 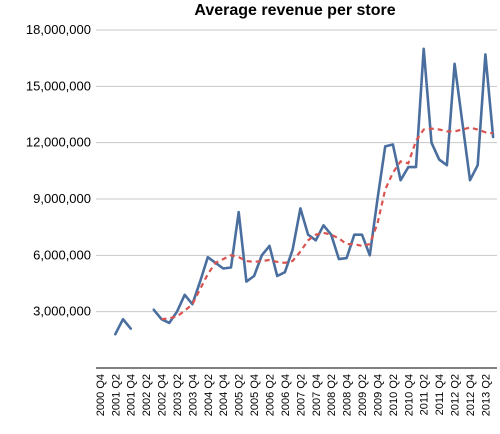 I want to click on x-tick-label: 2001 Q2, so click(x=116, y=395).